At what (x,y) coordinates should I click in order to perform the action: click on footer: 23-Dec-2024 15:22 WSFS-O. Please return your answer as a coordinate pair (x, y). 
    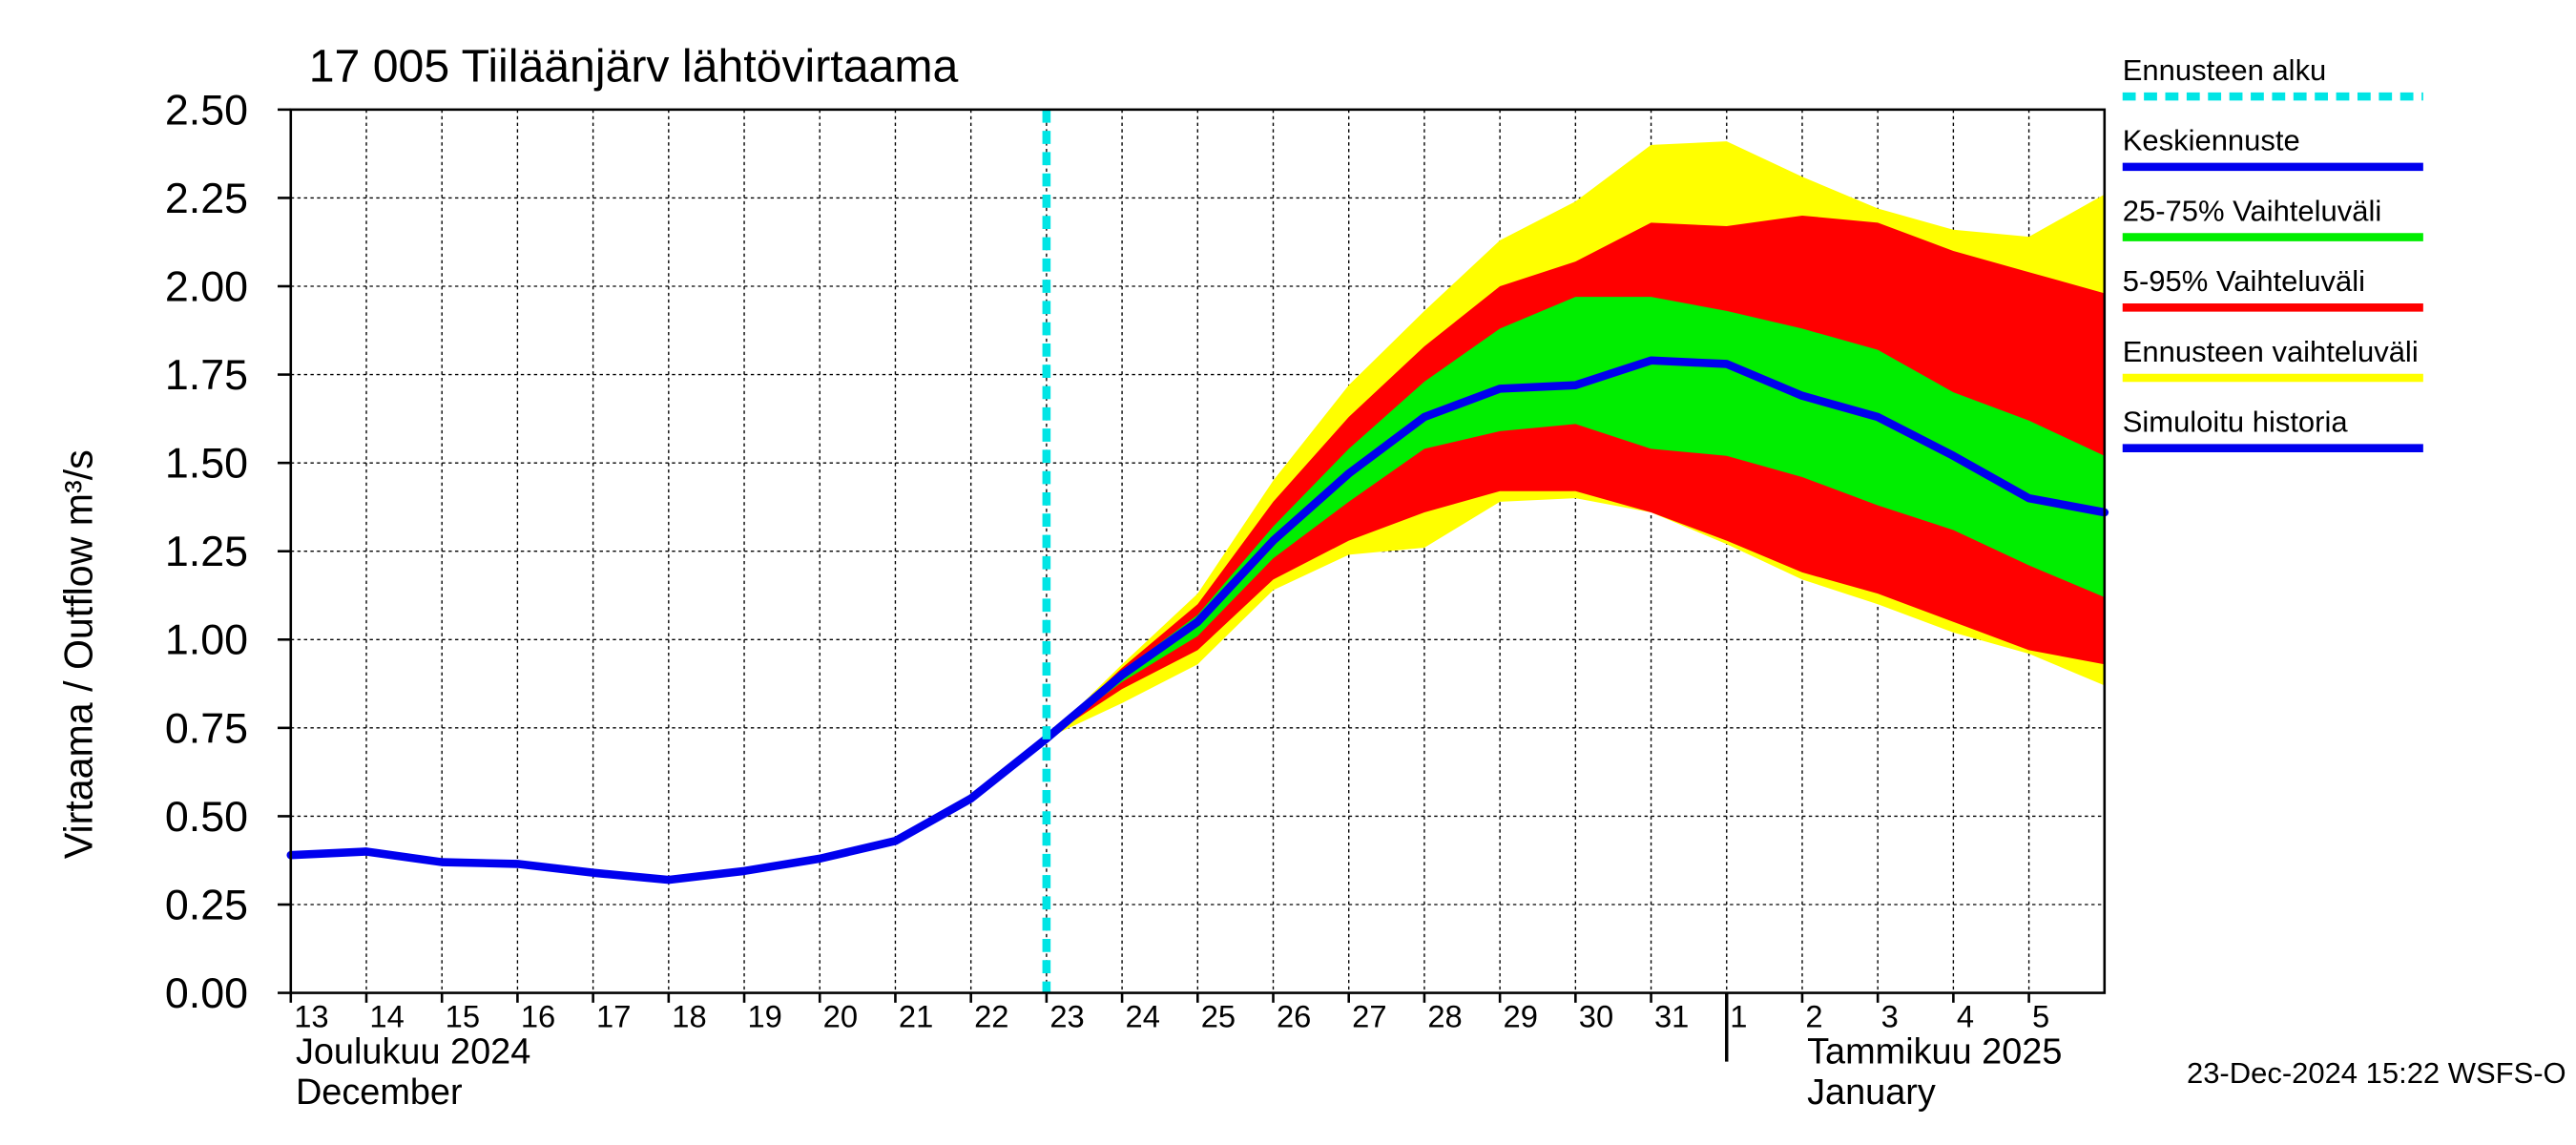
    Looking at the image, I should click on (2376, 1073).